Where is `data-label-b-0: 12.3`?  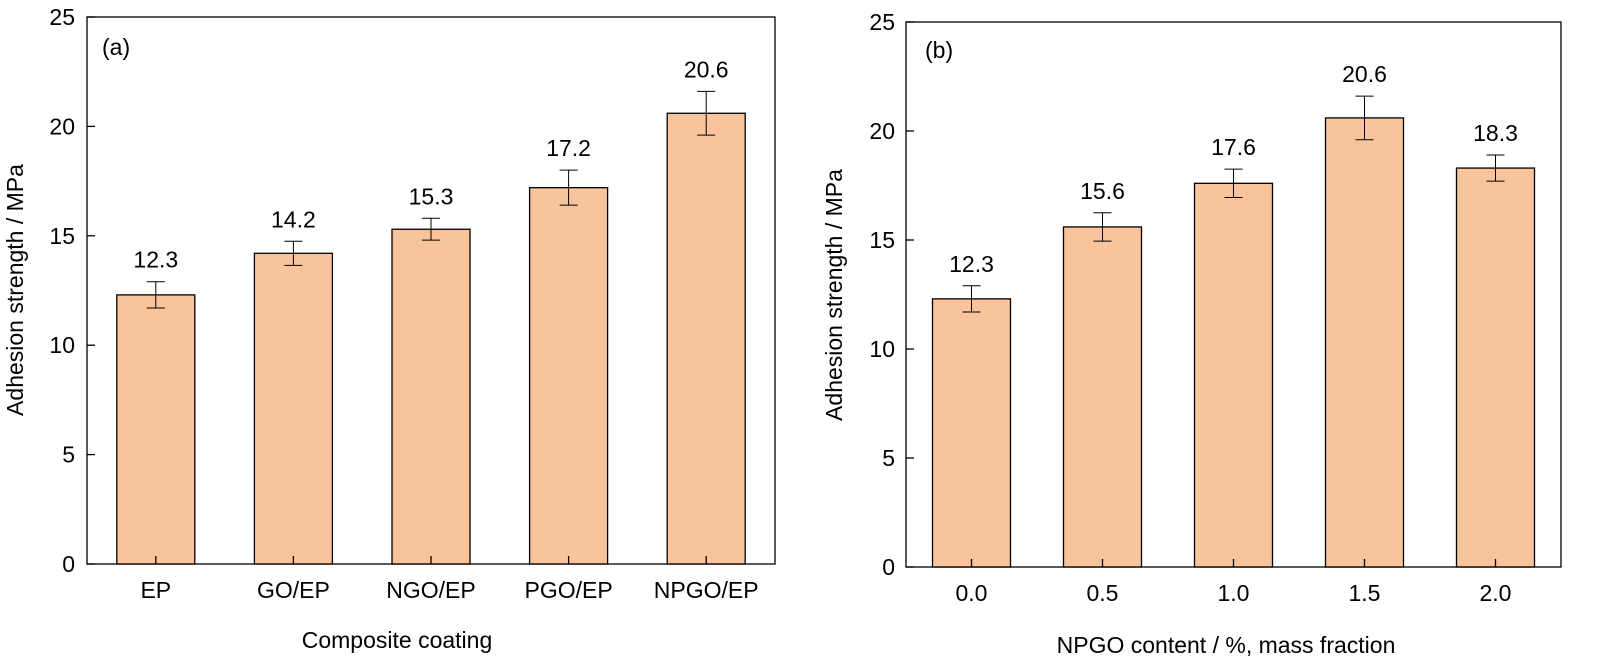 data-label-b-0: 12.3 is located at coordinates (971, 264).